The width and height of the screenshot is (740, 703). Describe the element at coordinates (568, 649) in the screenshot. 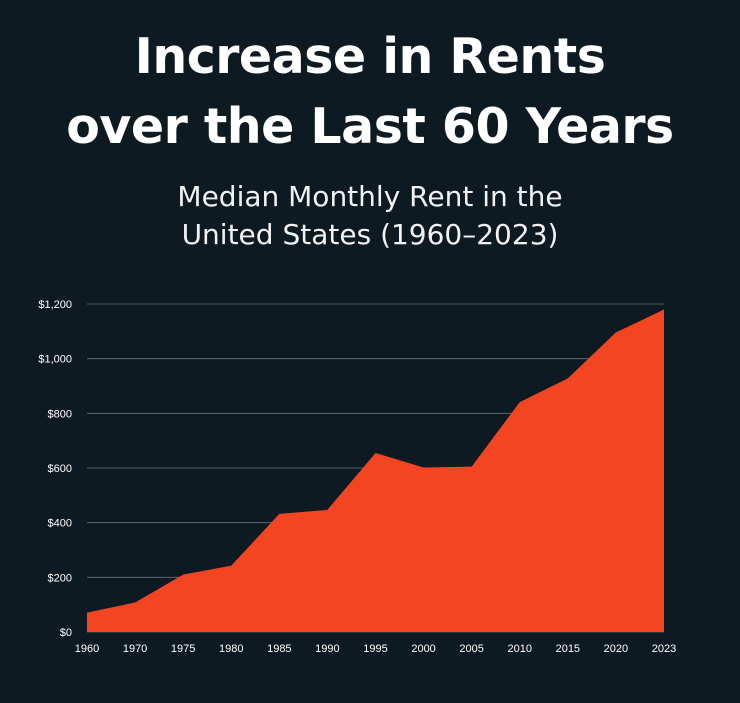

I see `x-tick-label: 2015` at that location.